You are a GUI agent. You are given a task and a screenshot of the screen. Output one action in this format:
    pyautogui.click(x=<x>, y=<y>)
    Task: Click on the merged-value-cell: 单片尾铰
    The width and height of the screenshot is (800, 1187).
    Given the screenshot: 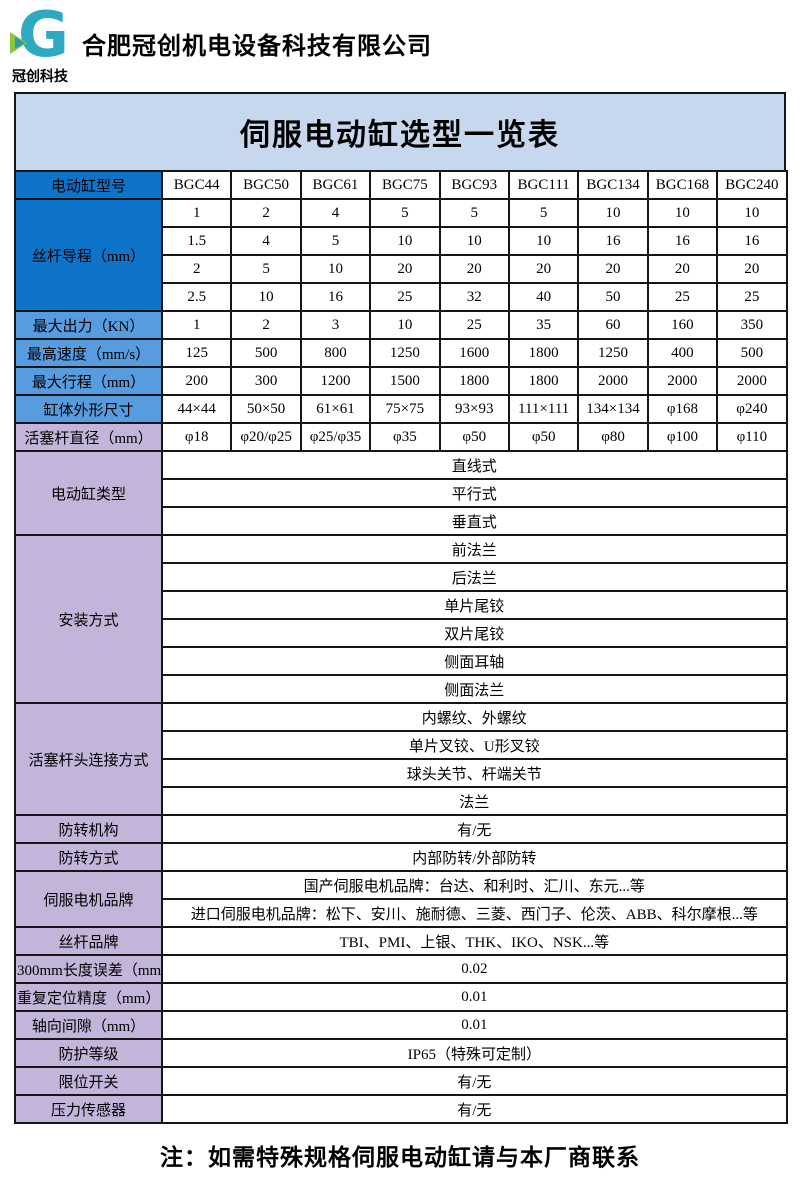 What is the action you would take?
    pyautogui.click(x=474, y=605)
    